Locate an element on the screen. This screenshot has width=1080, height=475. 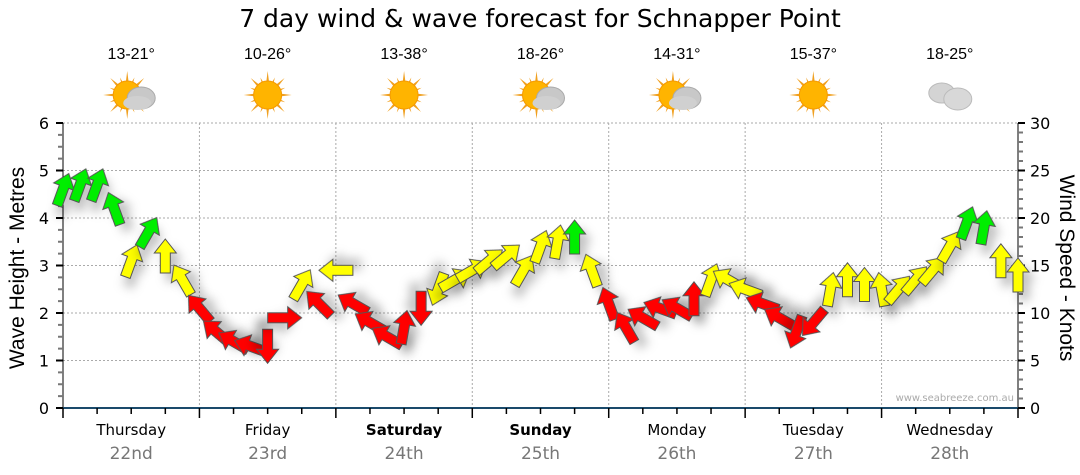
right-tick-label: 5 is located at coordinates (1035, 361).